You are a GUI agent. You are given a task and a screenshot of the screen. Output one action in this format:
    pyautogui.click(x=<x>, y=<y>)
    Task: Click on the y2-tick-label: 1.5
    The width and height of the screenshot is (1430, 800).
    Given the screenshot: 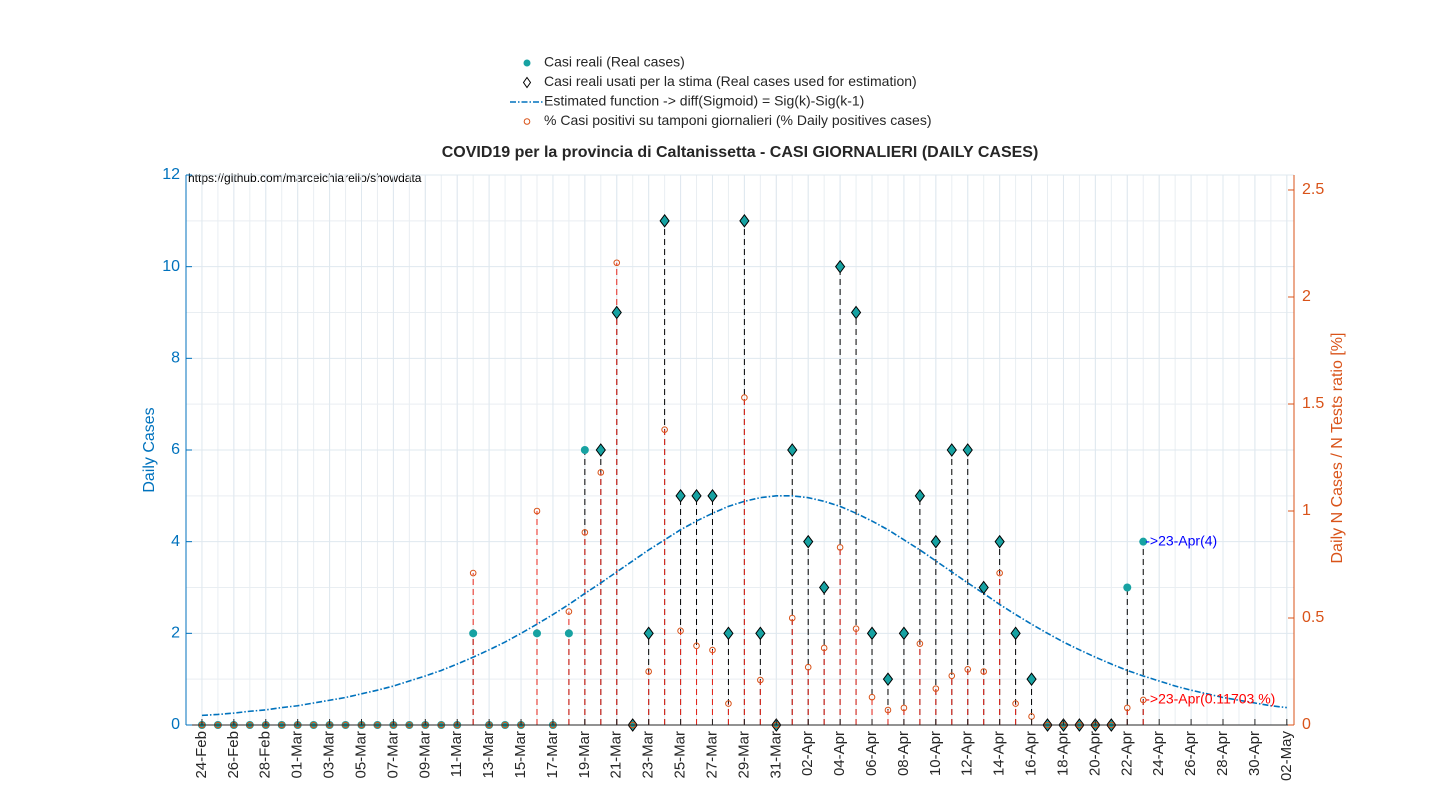 What is the action you would take?
    pyautogui.click(x=1313, y=403)
    